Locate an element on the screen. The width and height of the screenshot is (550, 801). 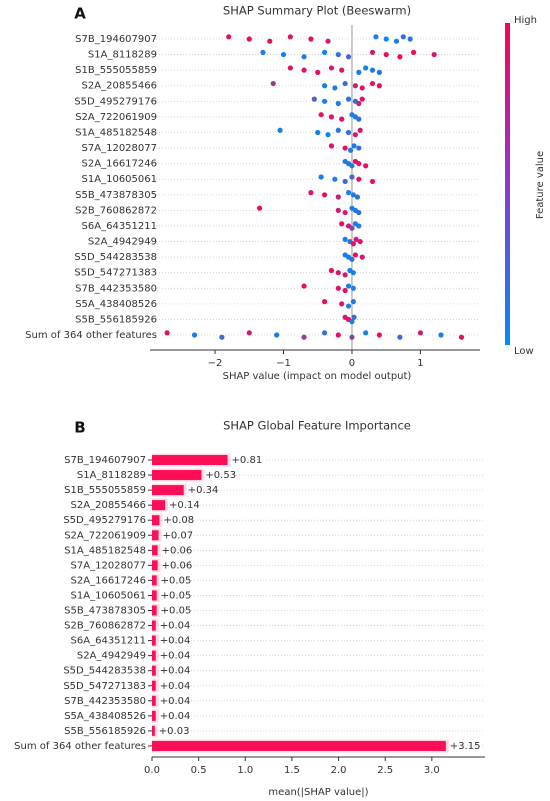
y-tick-label: S2A_722061909 is located at coordinates (105, 535).